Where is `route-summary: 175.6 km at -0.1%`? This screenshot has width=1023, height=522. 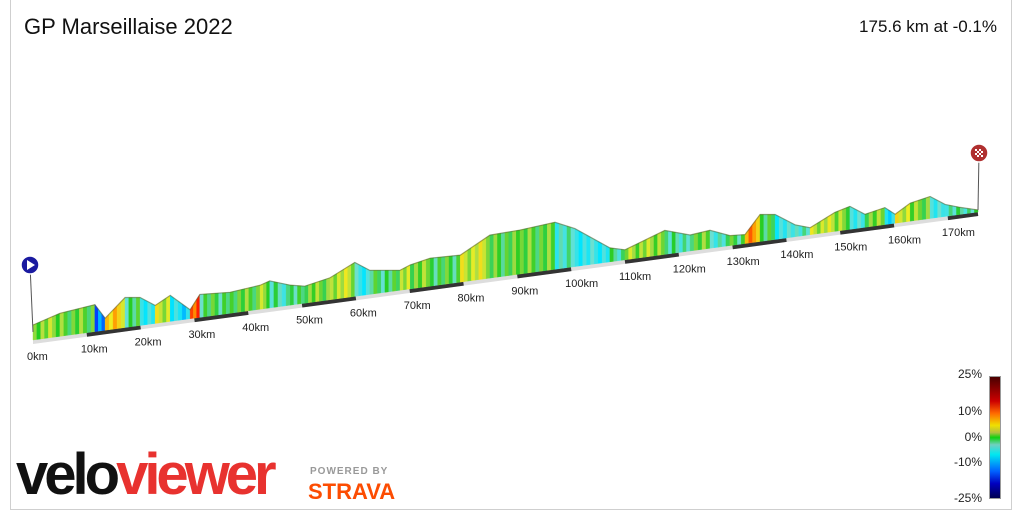
route-summary: 175.6 km at -0.1% is located at coordinates (928, 26).